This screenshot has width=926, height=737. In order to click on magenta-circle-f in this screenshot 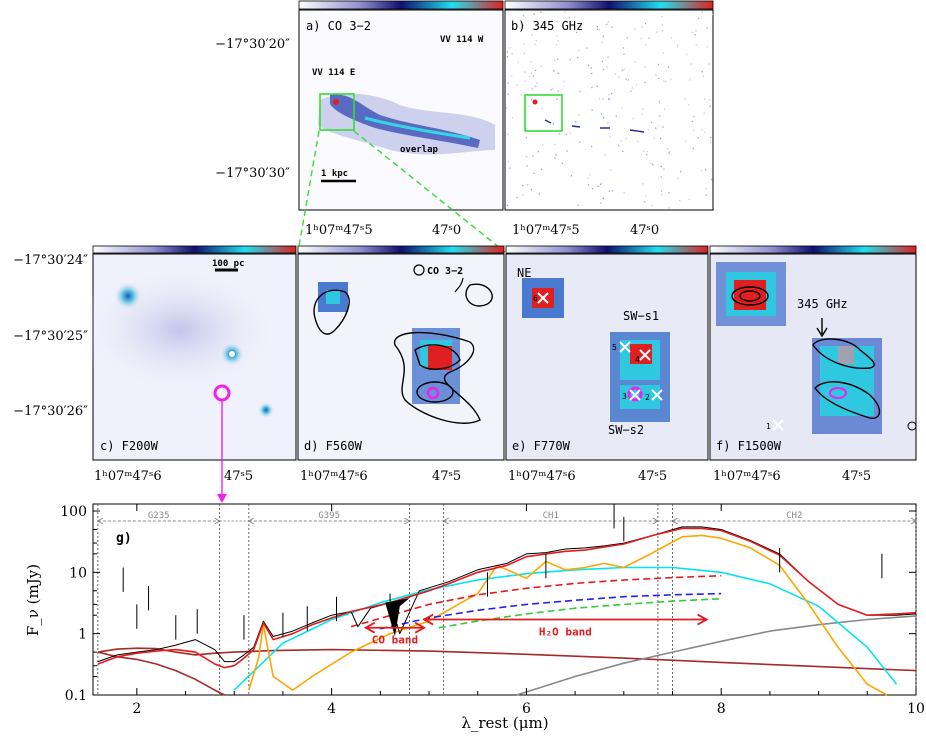, I will do `click(838, 393)`.